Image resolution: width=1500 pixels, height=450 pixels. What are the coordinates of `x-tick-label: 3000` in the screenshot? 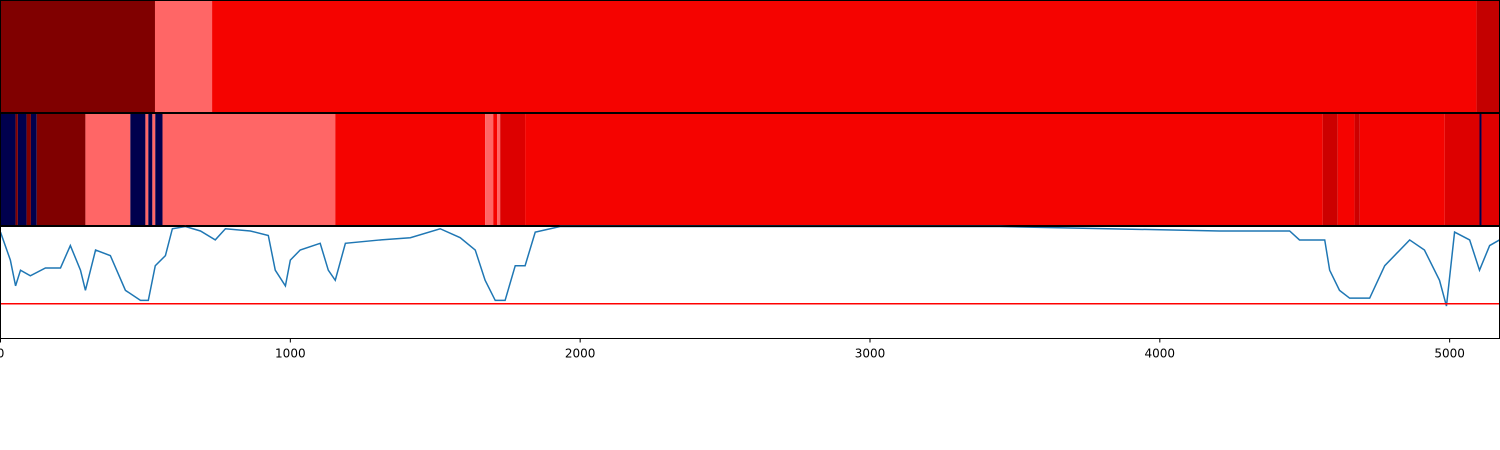 It's located at (870, 354).